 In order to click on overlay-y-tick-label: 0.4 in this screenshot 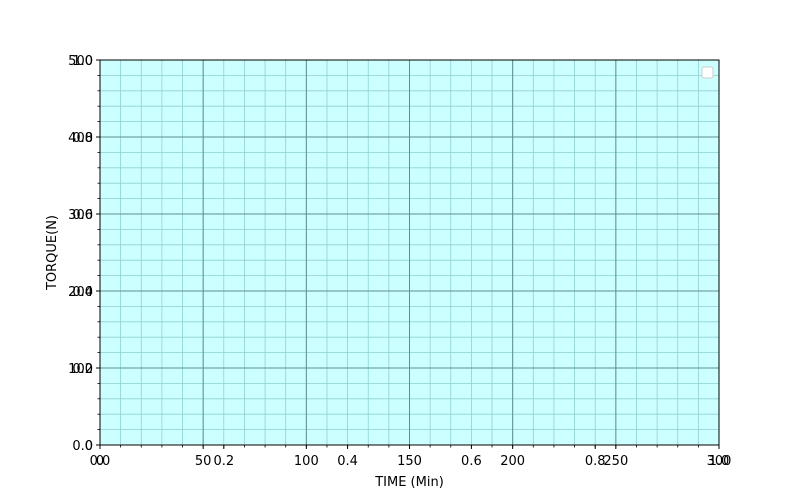, I will do `click(82, 292)`.